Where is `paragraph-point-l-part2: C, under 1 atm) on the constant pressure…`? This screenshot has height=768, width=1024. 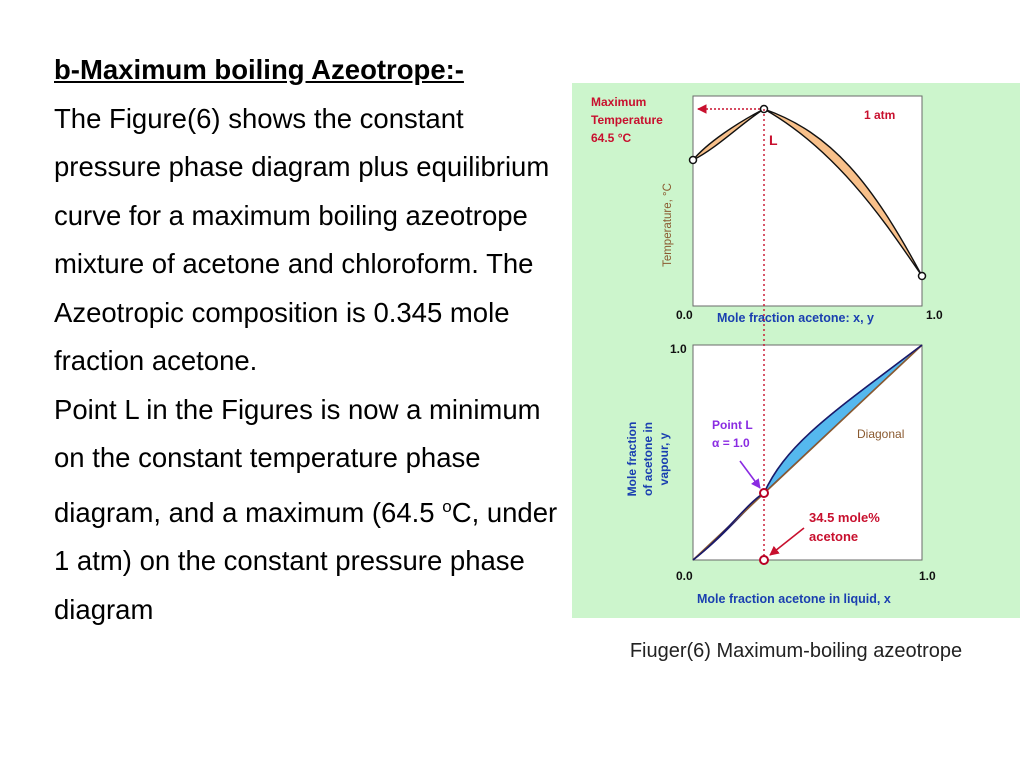 paragraph-point-l-part2: C, under 1 atm) on the constant pressure… is located at coordinates (306, 560).